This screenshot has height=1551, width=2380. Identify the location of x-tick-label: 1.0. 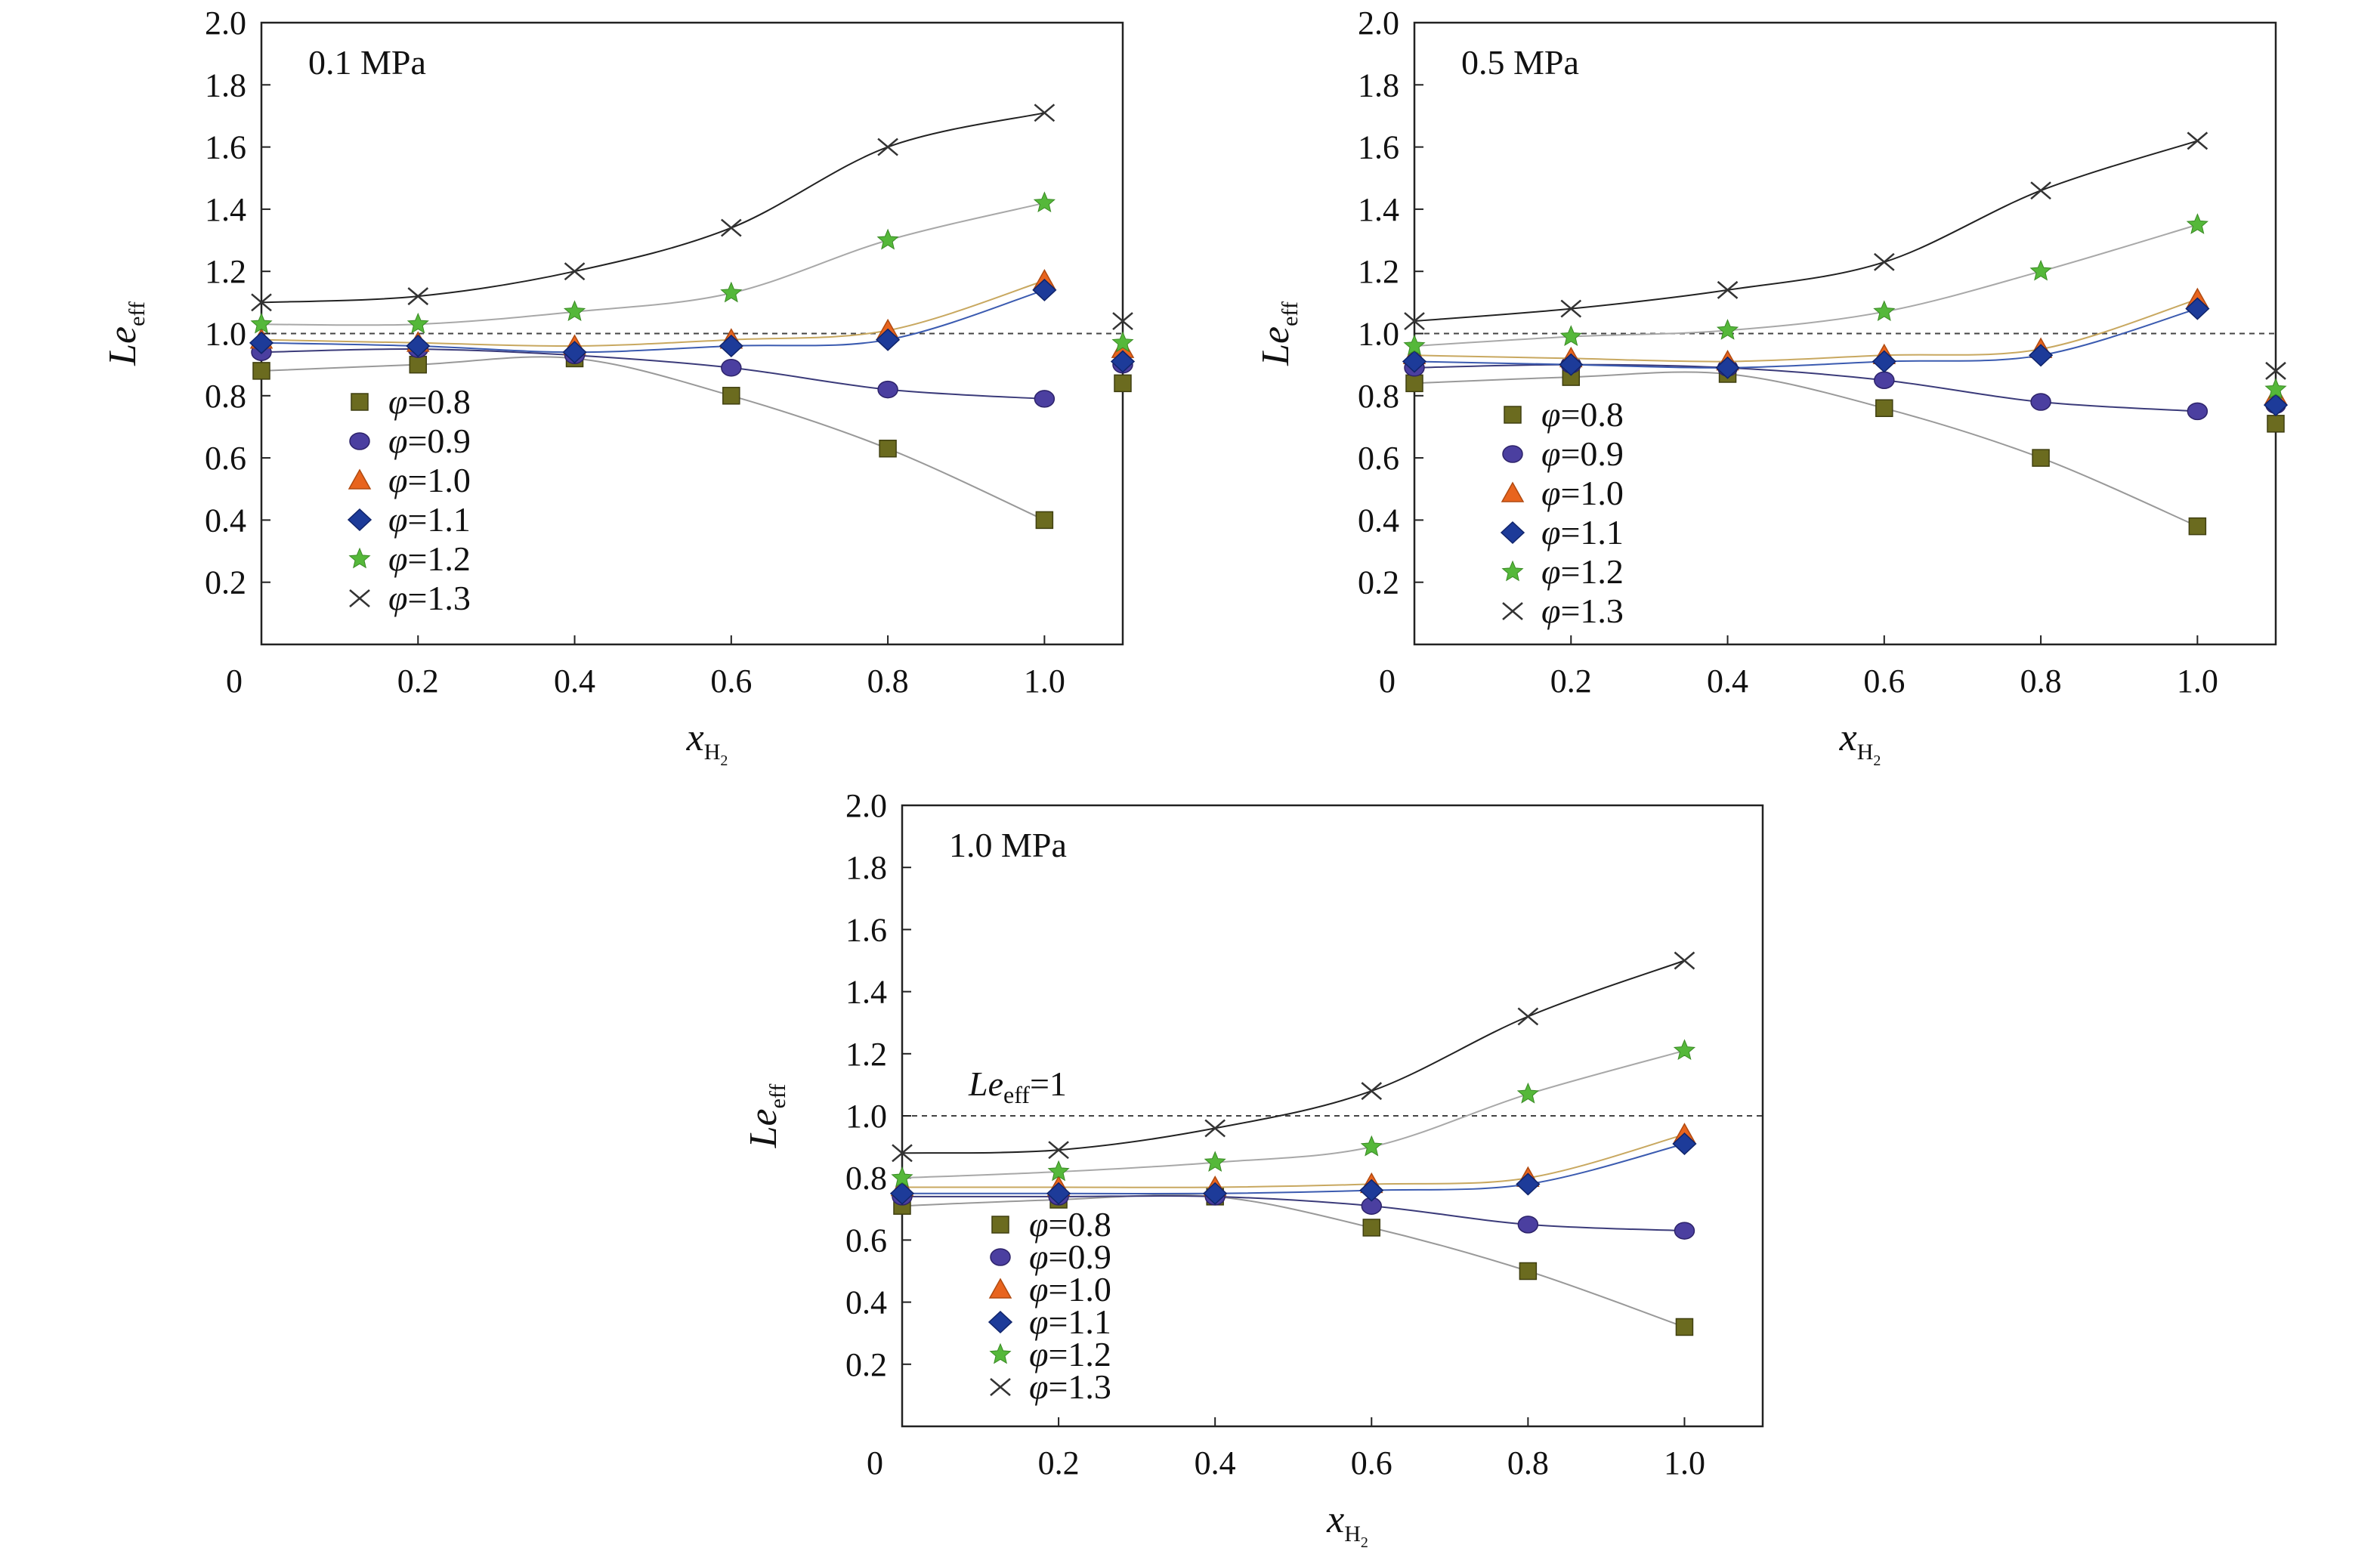
(1044, 682).